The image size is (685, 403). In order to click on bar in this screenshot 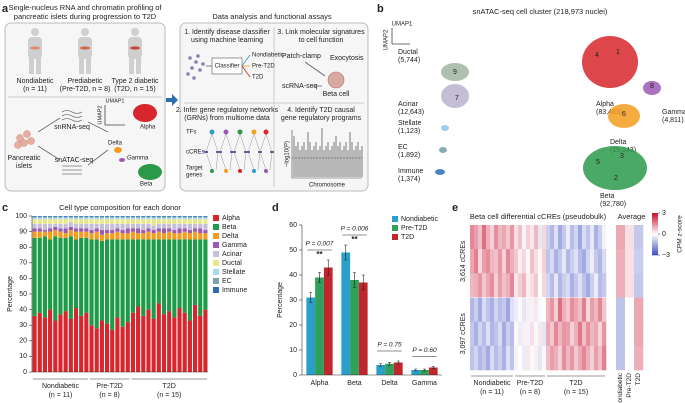, I will do `click(319, 326)`.